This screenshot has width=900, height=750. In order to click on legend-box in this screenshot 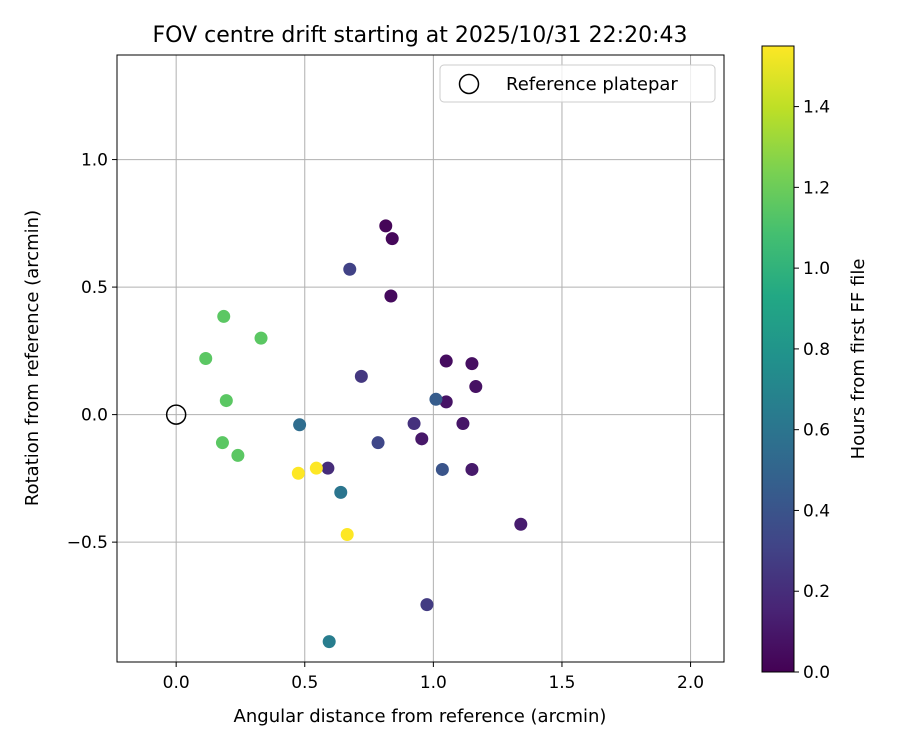, I will do `click(577, 83)`.